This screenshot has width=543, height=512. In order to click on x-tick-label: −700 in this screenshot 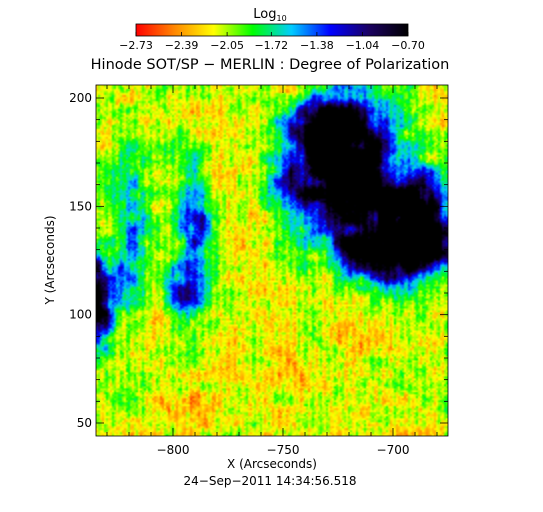, I will do `click(393, 450)`.